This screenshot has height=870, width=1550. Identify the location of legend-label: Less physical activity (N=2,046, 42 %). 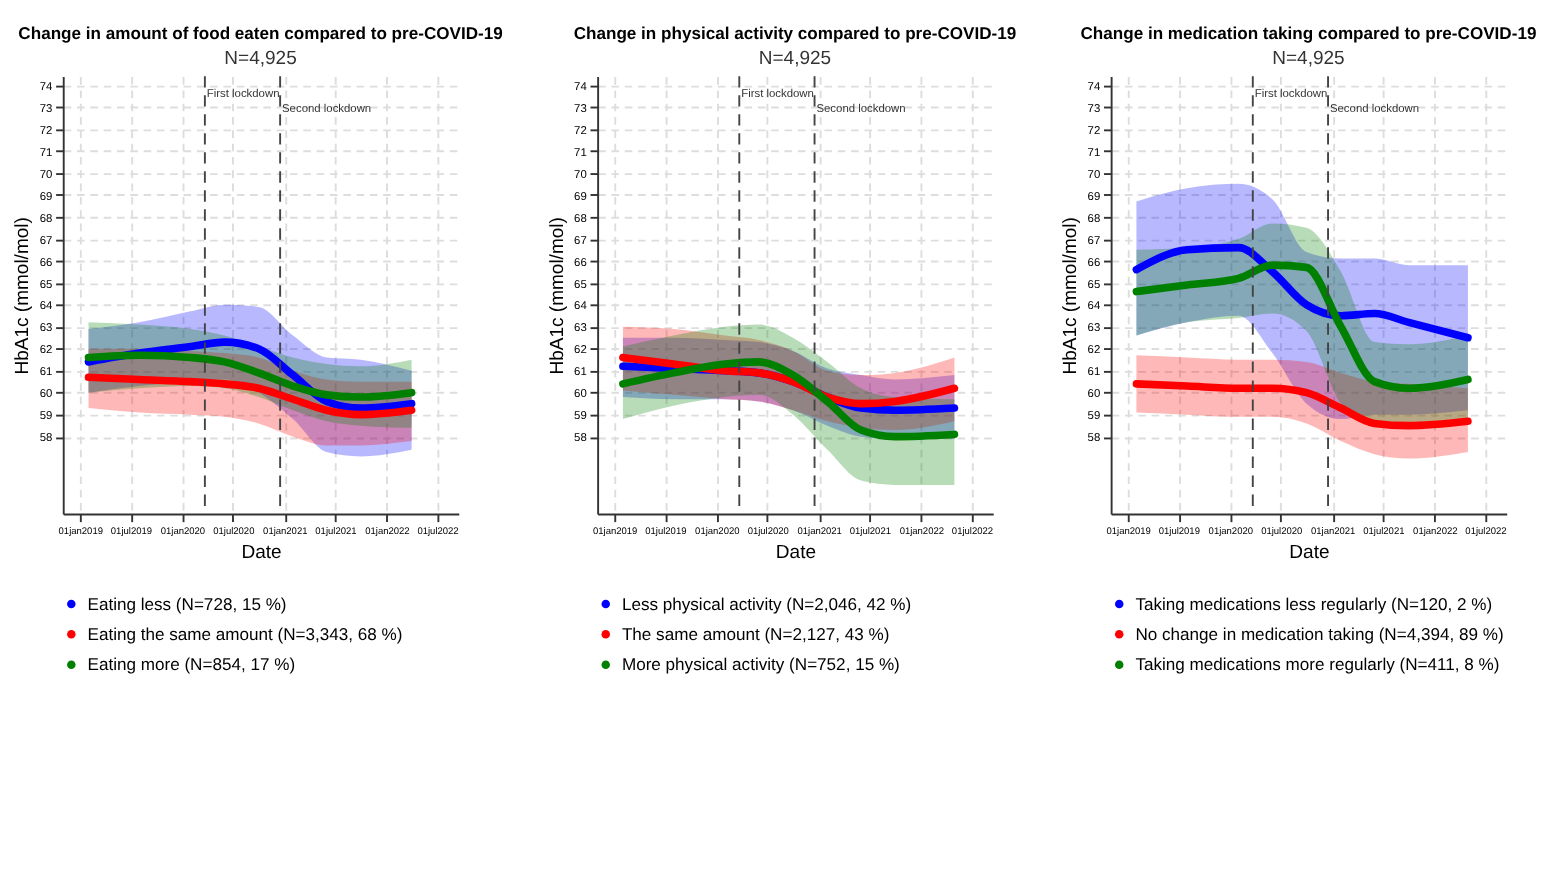
(766, 603).